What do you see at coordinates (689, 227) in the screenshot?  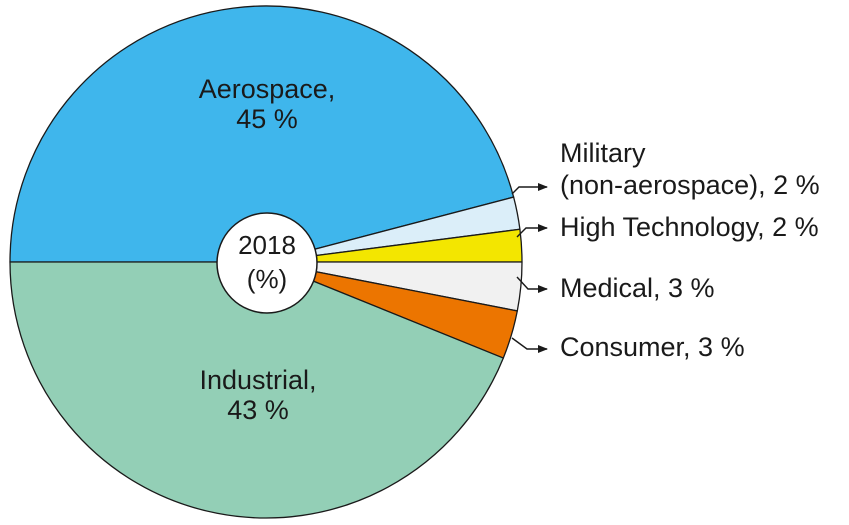 I see `slice-label-high-technology: High Technology, 2 %` at bounding box center [689, 227].